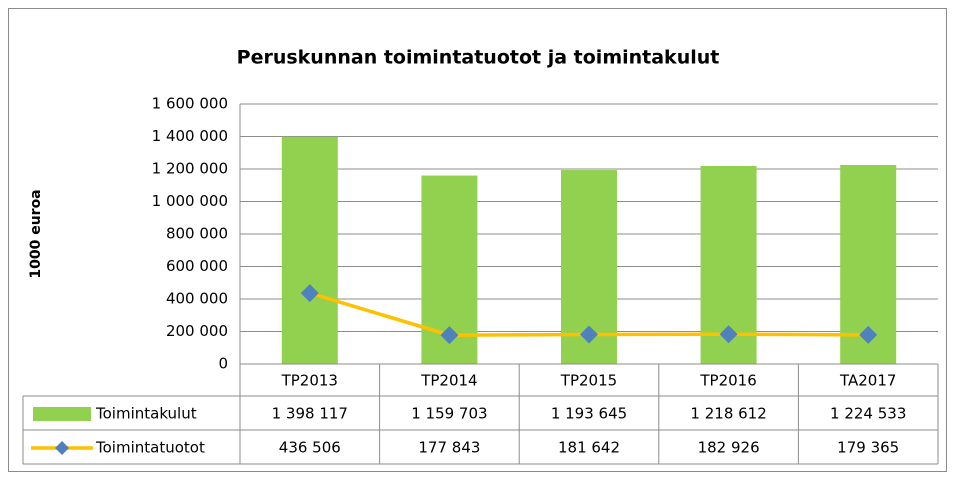 Image resolution: width=955 pixels, height=480 pixels. I want to click on y-tick-label: 0, so click(223, 364).